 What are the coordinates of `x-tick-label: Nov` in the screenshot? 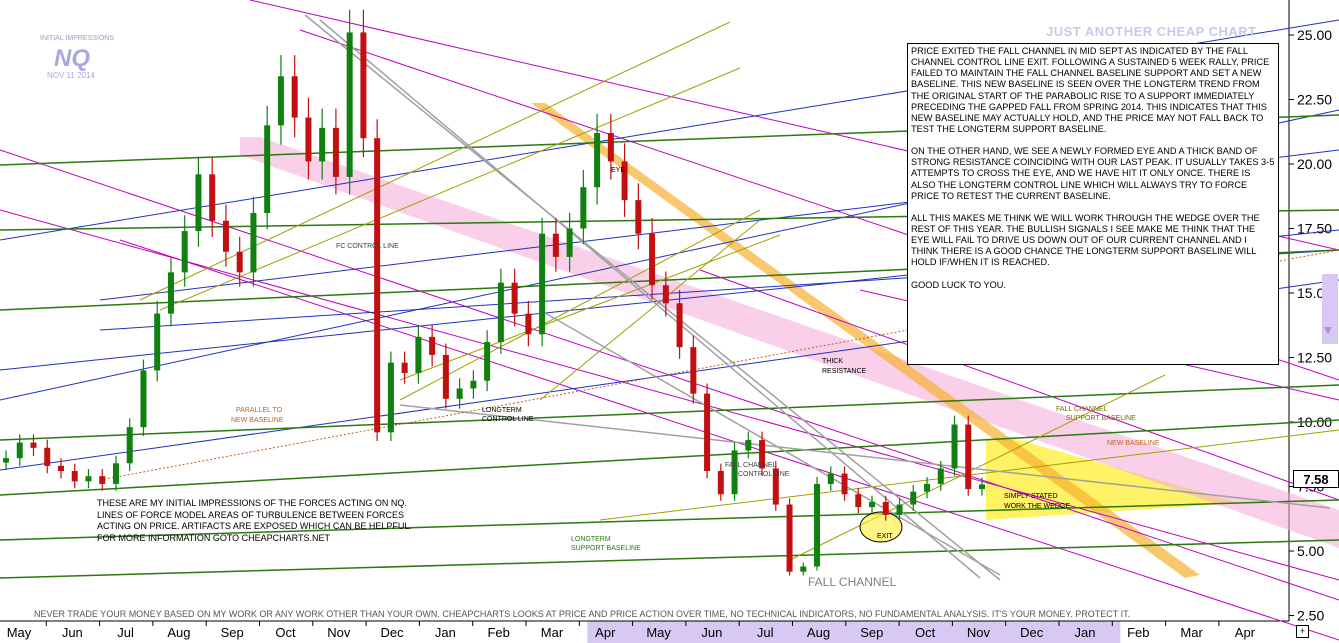 It's located at (979, 632).